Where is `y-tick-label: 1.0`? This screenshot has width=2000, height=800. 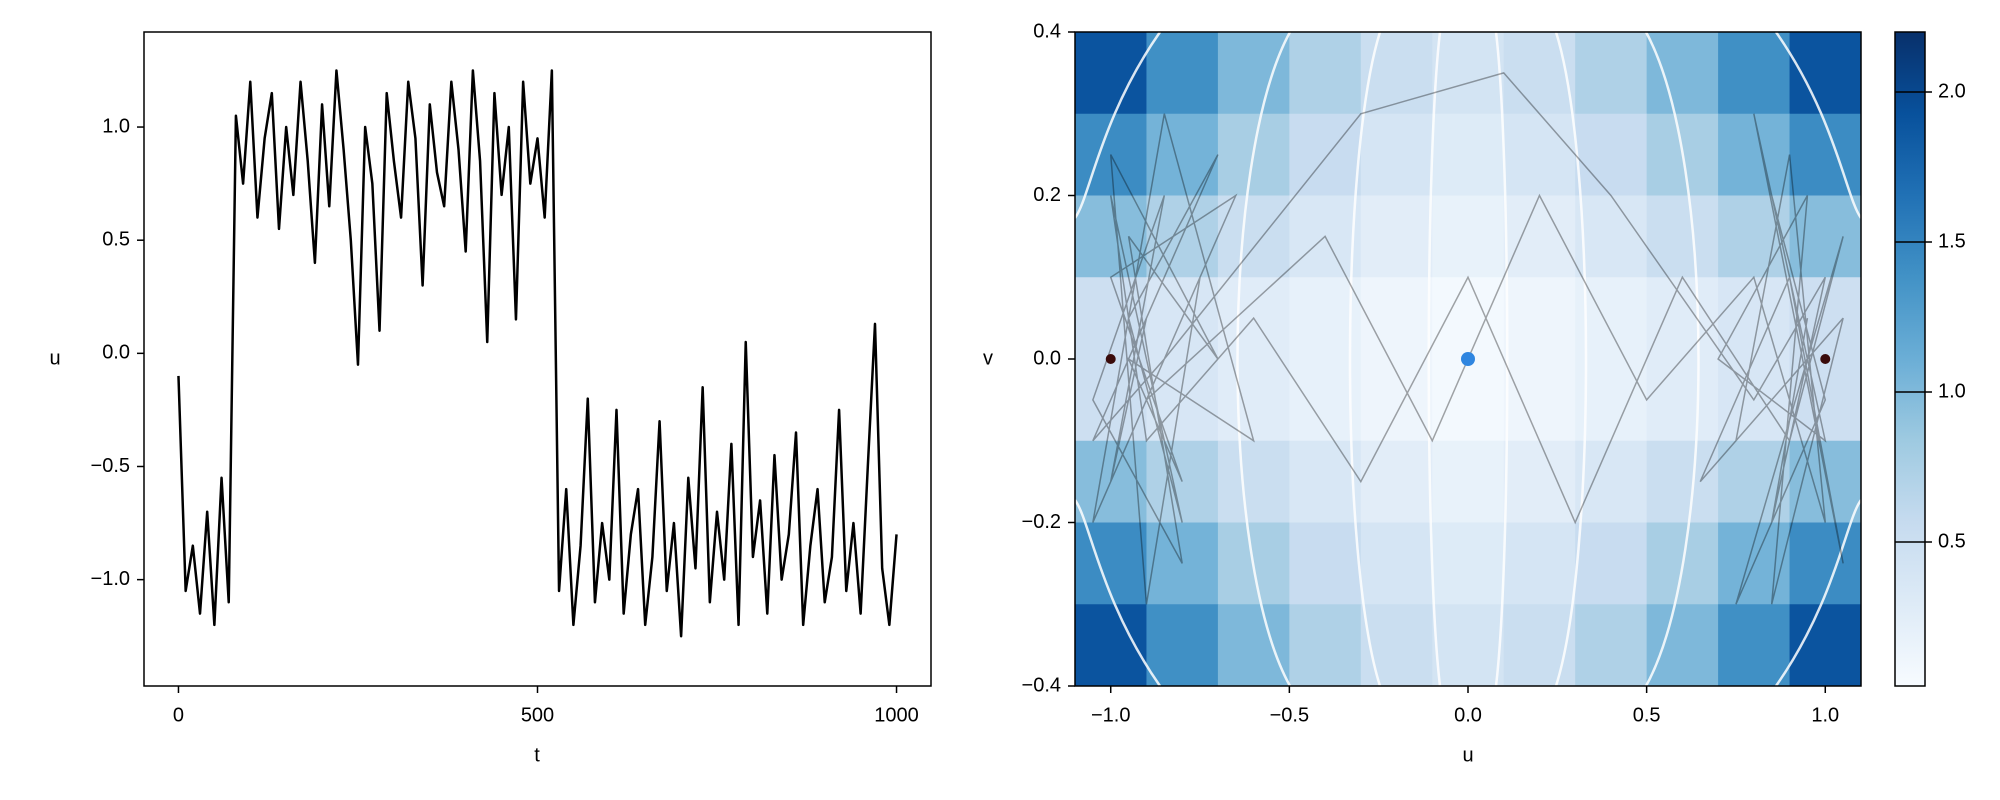 y-tick-label: 1.0 is located at coordinates (116, 126).